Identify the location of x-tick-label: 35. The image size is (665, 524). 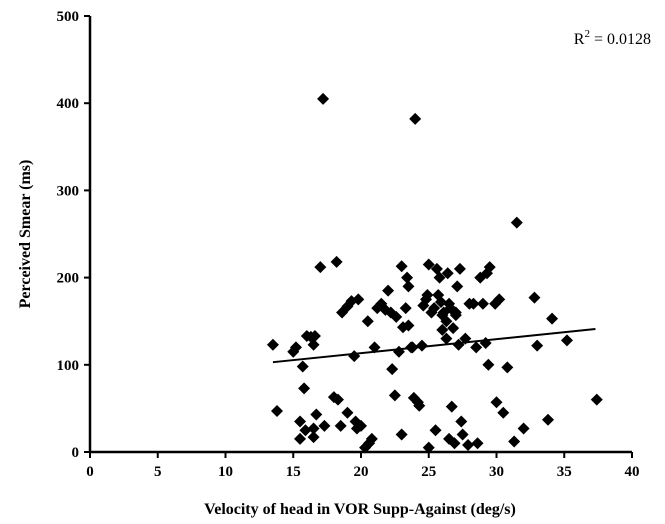
(564, 472).